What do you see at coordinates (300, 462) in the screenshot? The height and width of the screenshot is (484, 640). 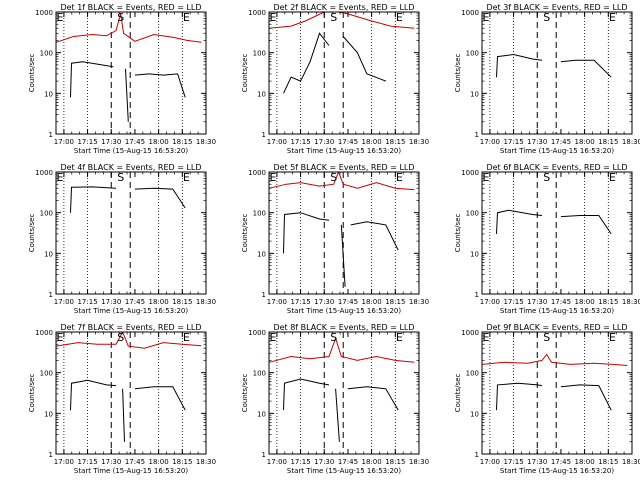 I see `x-tick-label: 17:15` at bounding box center [300, 462].